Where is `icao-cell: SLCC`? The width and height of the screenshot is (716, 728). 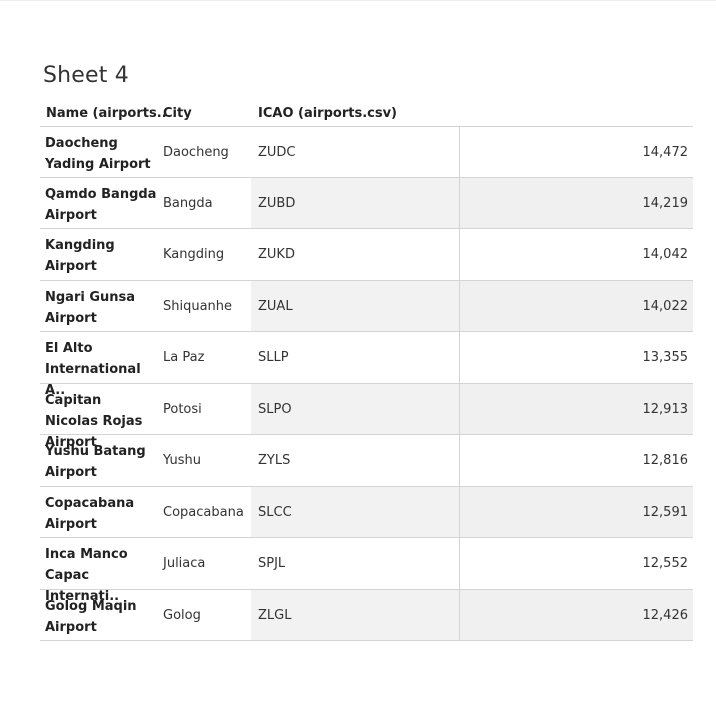
icao-cell: SLCC is located at coordinates (275, 512).